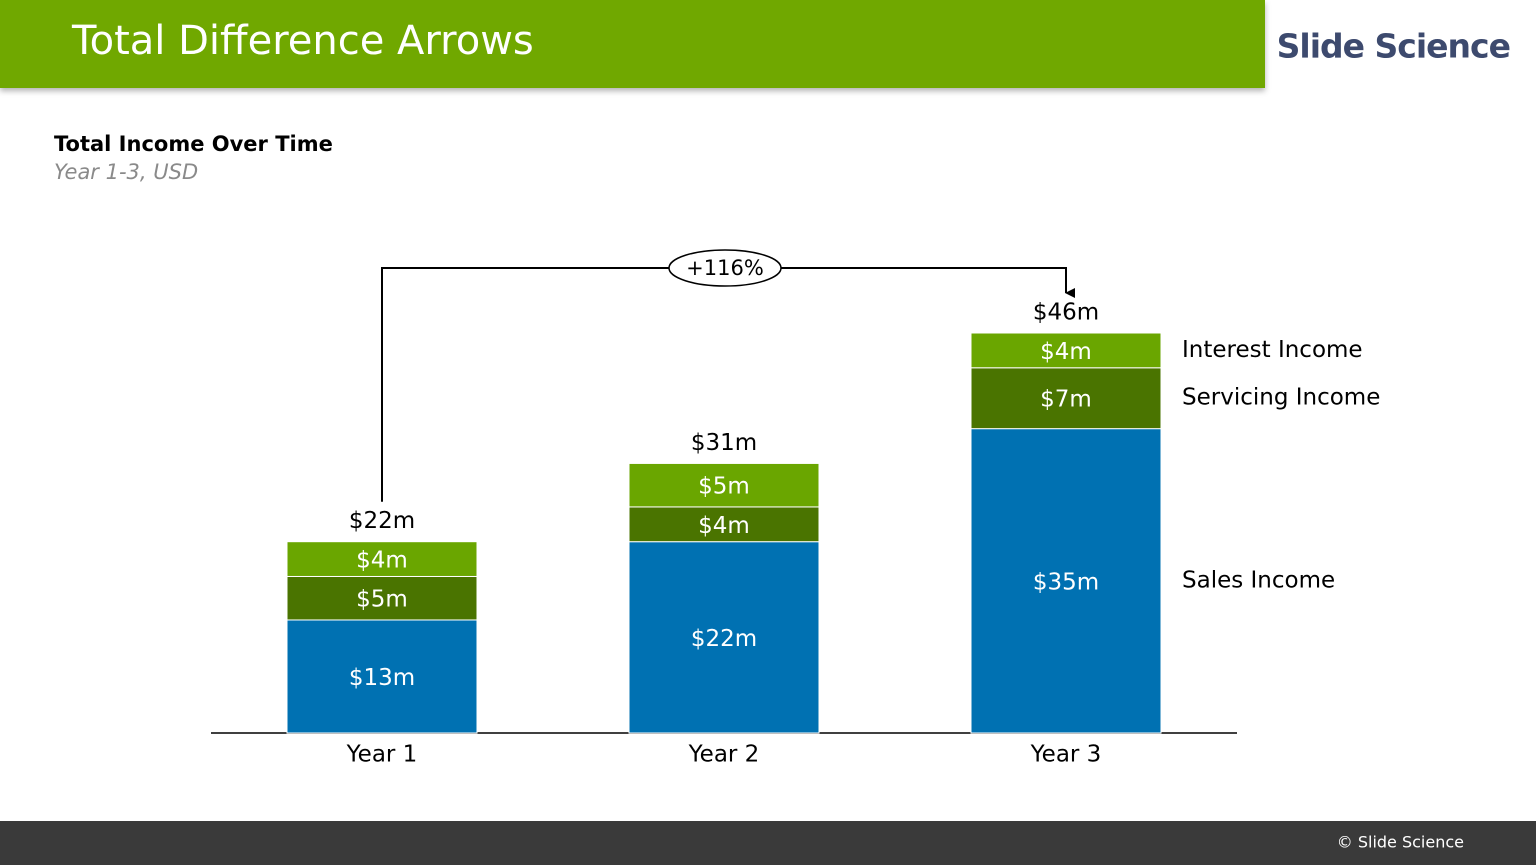 Image resolution: width=1536 pixels, height=865 pixels. What do you see at coordinates (1400, 842) in the screenshot?
I see `footer-text: © Slide Science` at bounding box center [1400, 842].